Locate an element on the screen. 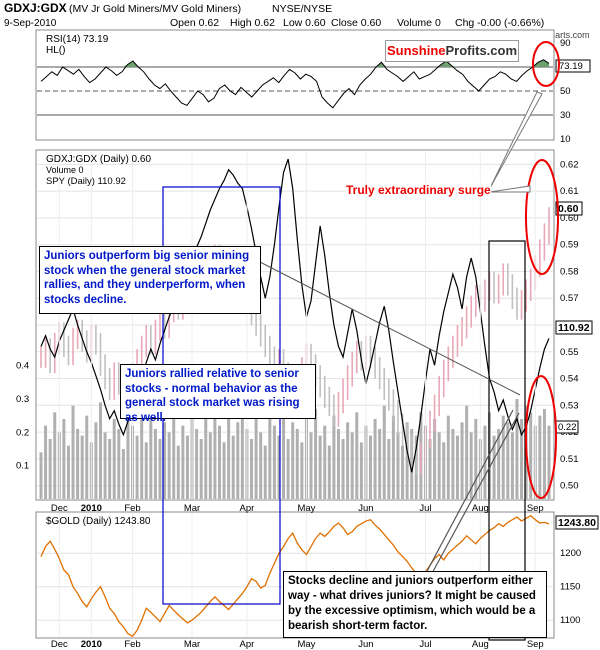 The height and width of the screenshot is (650, 600). gold-x-label: Aug is located at coordinates (480, 644).